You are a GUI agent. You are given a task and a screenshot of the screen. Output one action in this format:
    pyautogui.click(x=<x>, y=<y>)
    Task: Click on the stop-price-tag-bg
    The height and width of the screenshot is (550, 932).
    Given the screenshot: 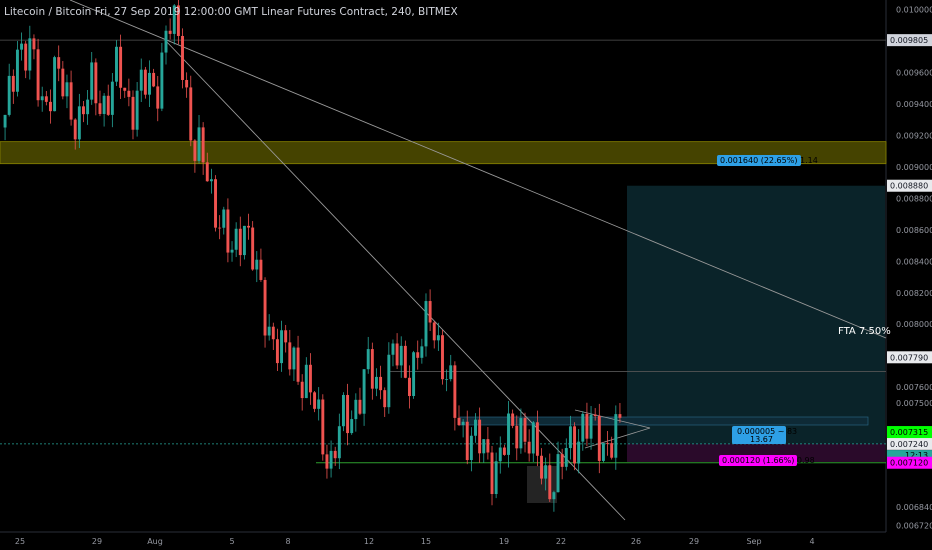 What is the action you would take?
    pyautogui.click(x=909, y=462)
    